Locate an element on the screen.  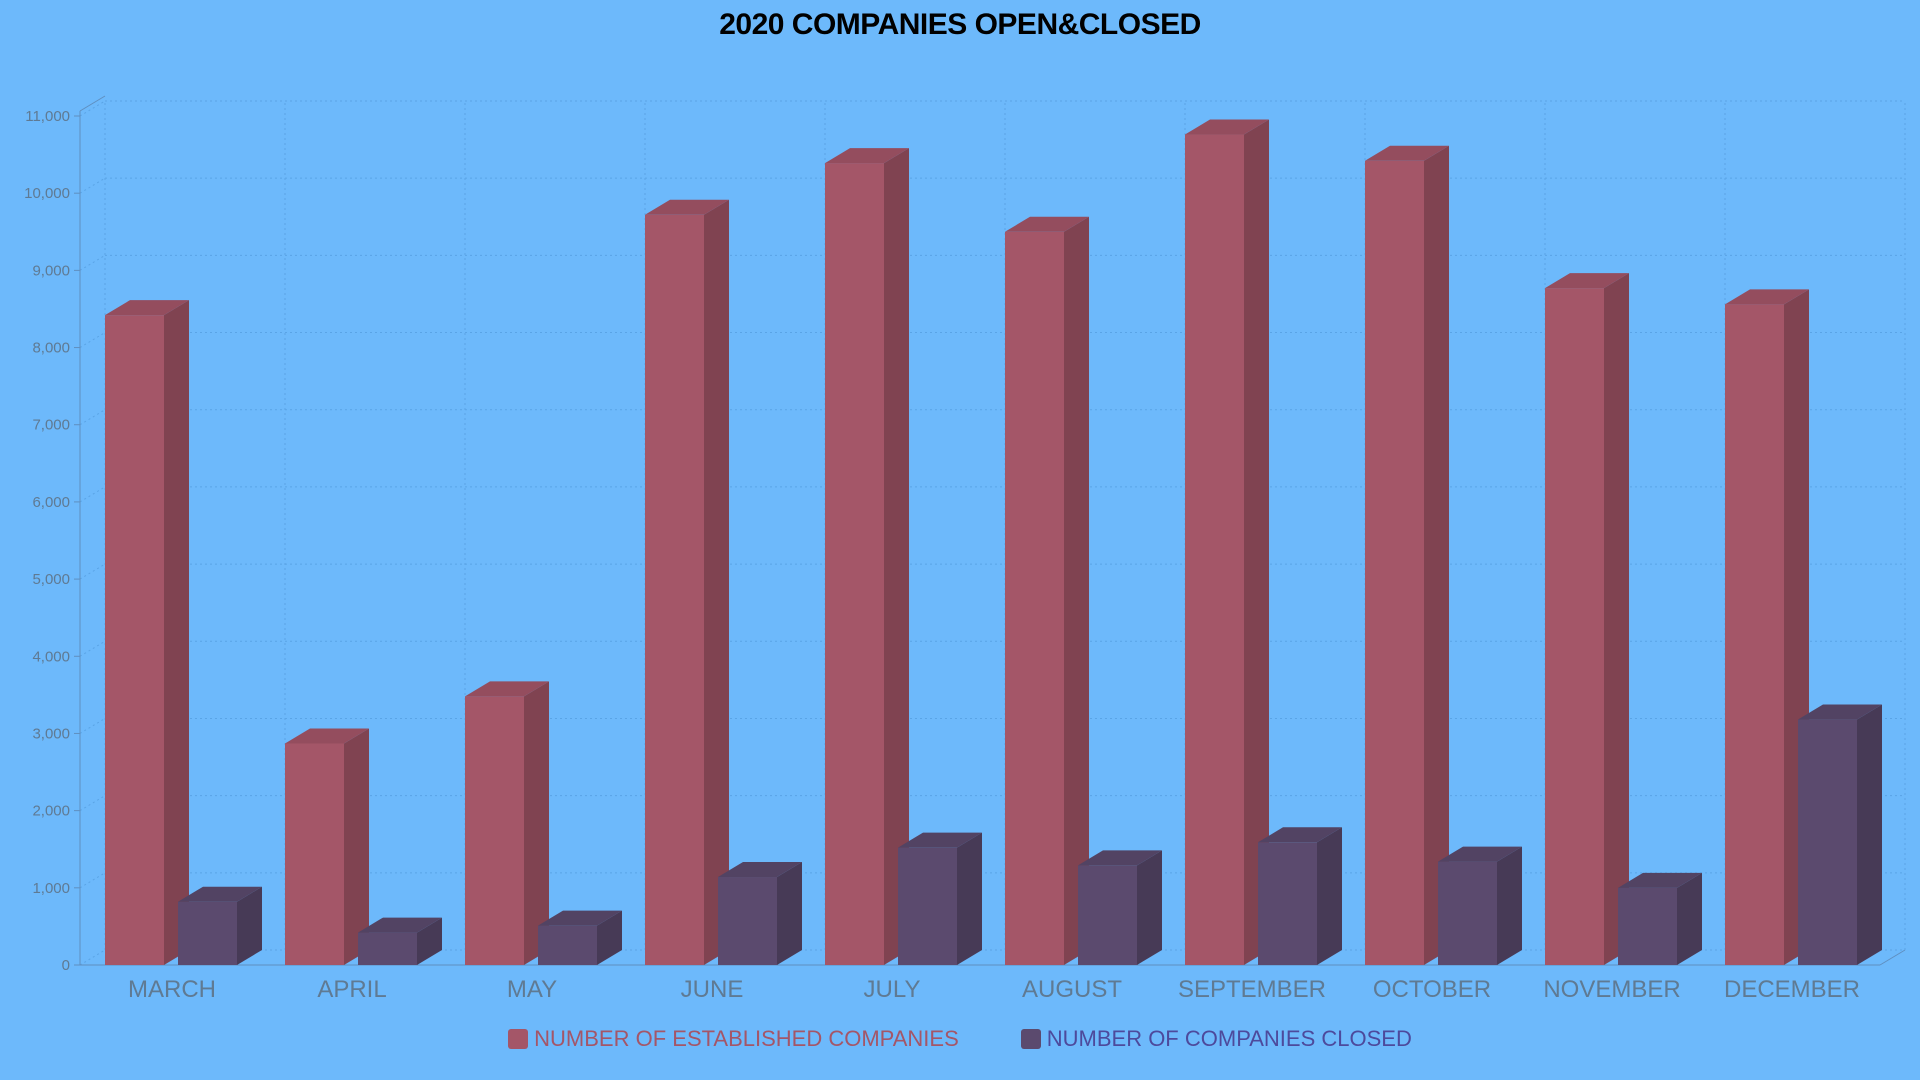
y-tick-label: 1,000 is located at coordinates (51, 888).